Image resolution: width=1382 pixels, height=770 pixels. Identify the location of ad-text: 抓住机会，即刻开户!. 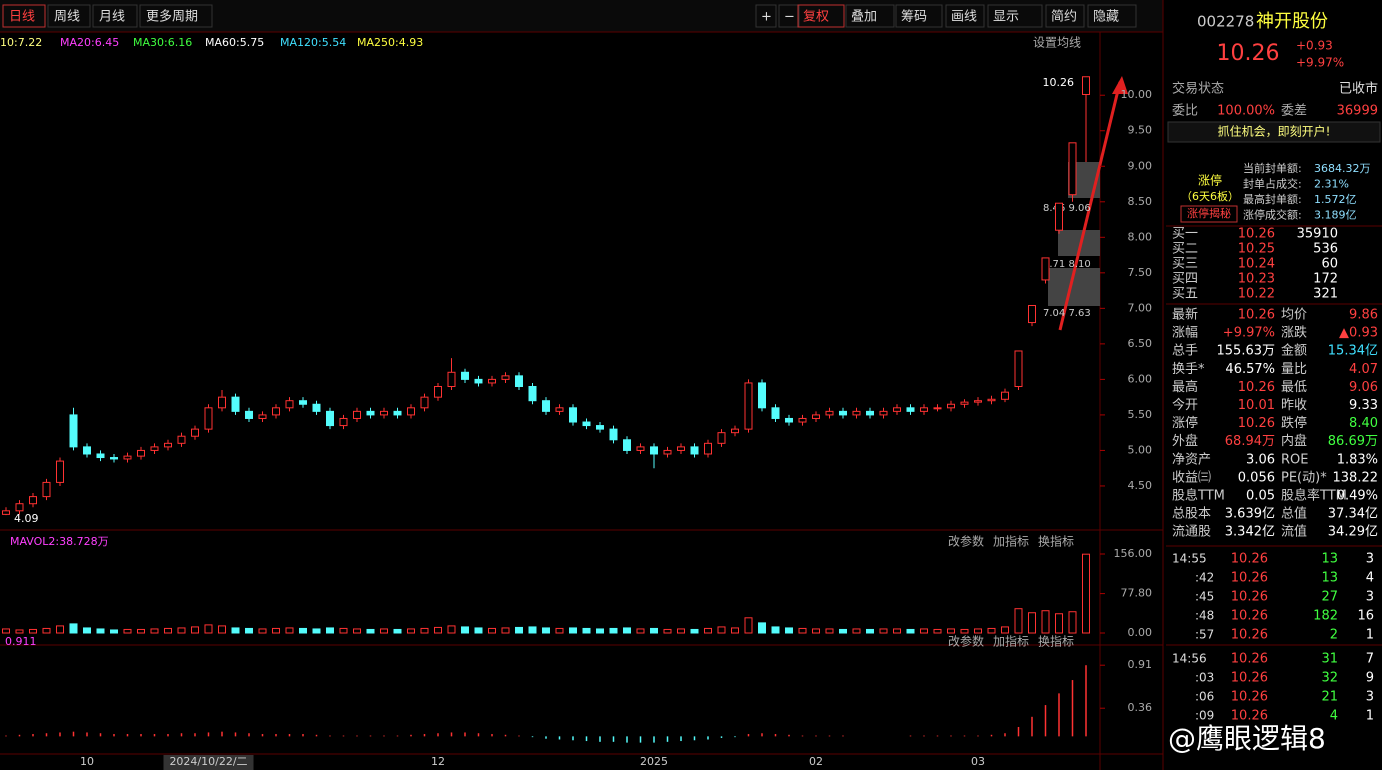
(1274, 131).